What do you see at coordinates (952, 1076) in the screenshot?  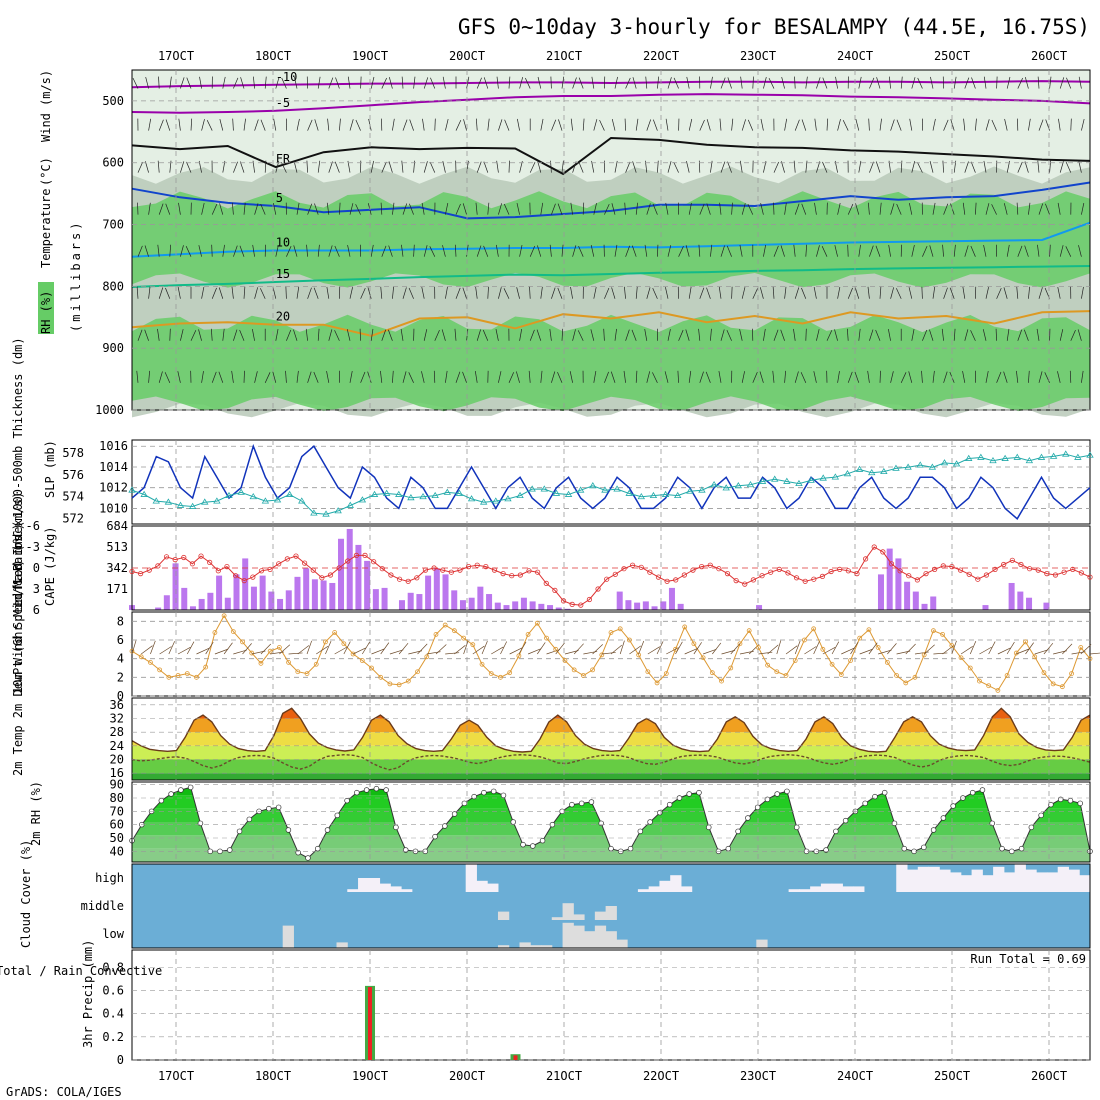 I see `x-tick-bottom-label: 25OCT` at bounding box center [952, 1076].